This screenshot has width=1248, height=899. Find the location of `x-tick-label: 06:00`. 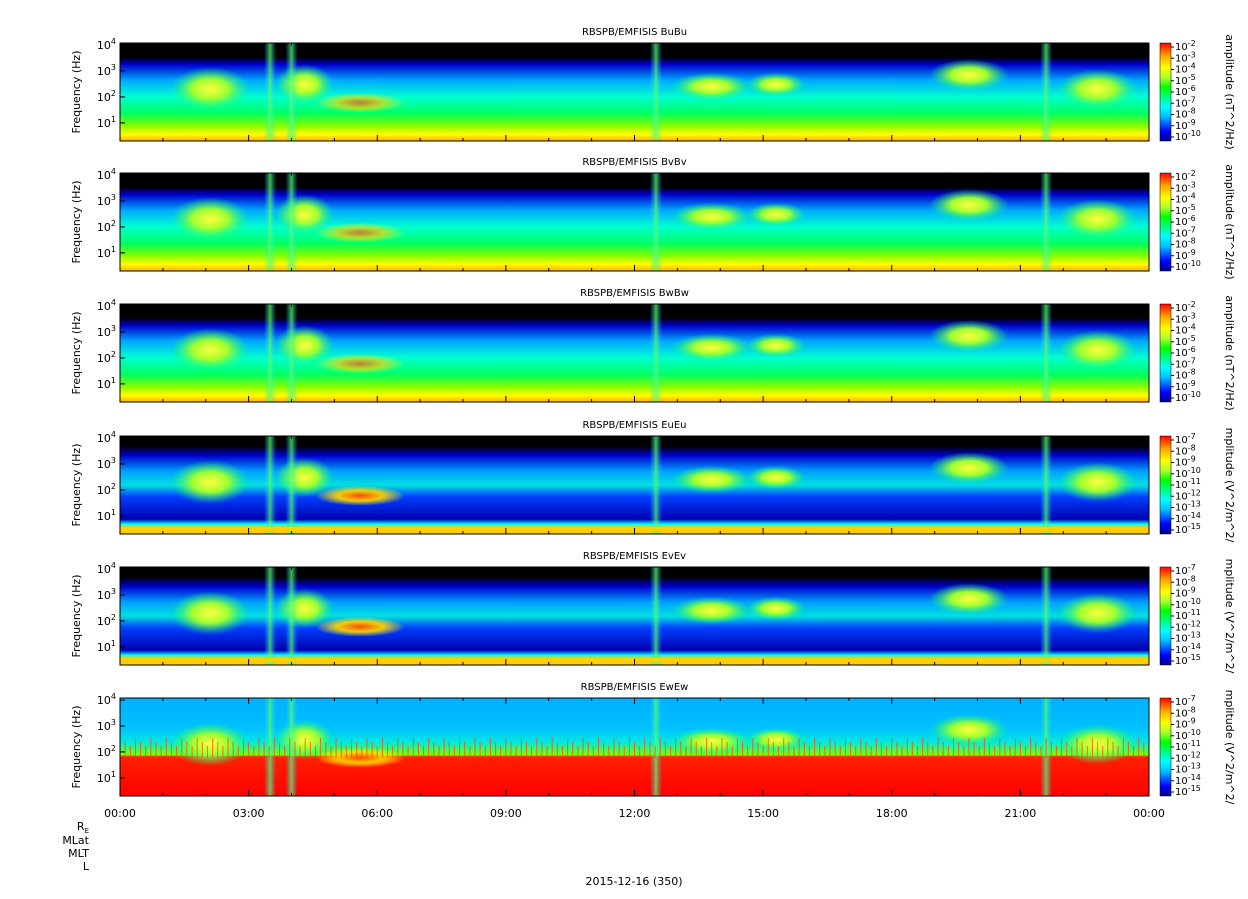

x-tick-label: 06:00 is located at coordinates (377, 813).